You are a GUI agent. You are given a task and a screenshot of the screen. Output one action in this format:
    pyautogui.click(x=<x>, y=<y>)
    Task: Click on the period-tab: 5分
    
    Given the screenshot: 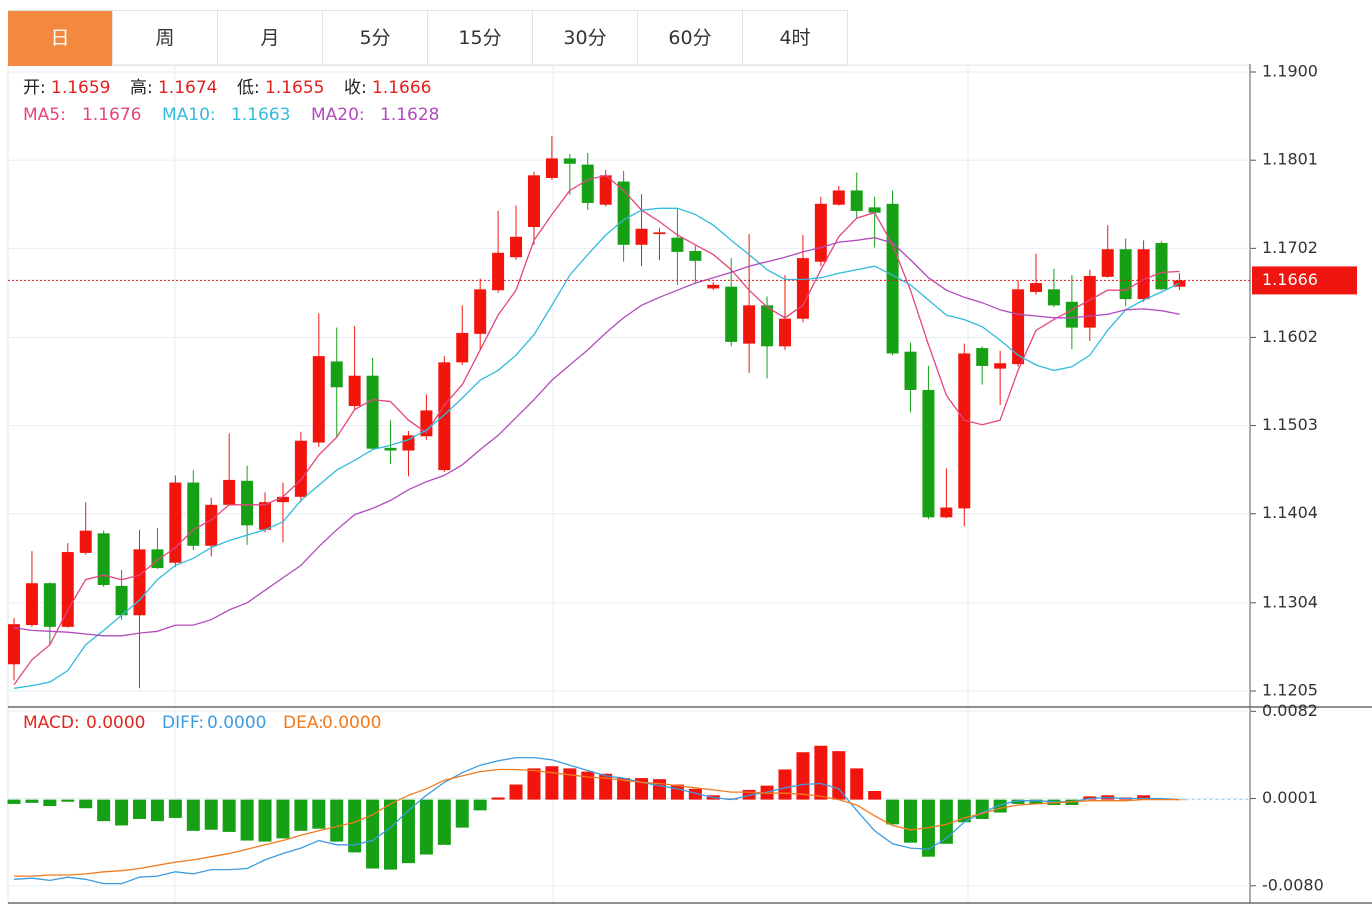 What is the action you would take?
    pyautogui.click(x=375, y=38)
    